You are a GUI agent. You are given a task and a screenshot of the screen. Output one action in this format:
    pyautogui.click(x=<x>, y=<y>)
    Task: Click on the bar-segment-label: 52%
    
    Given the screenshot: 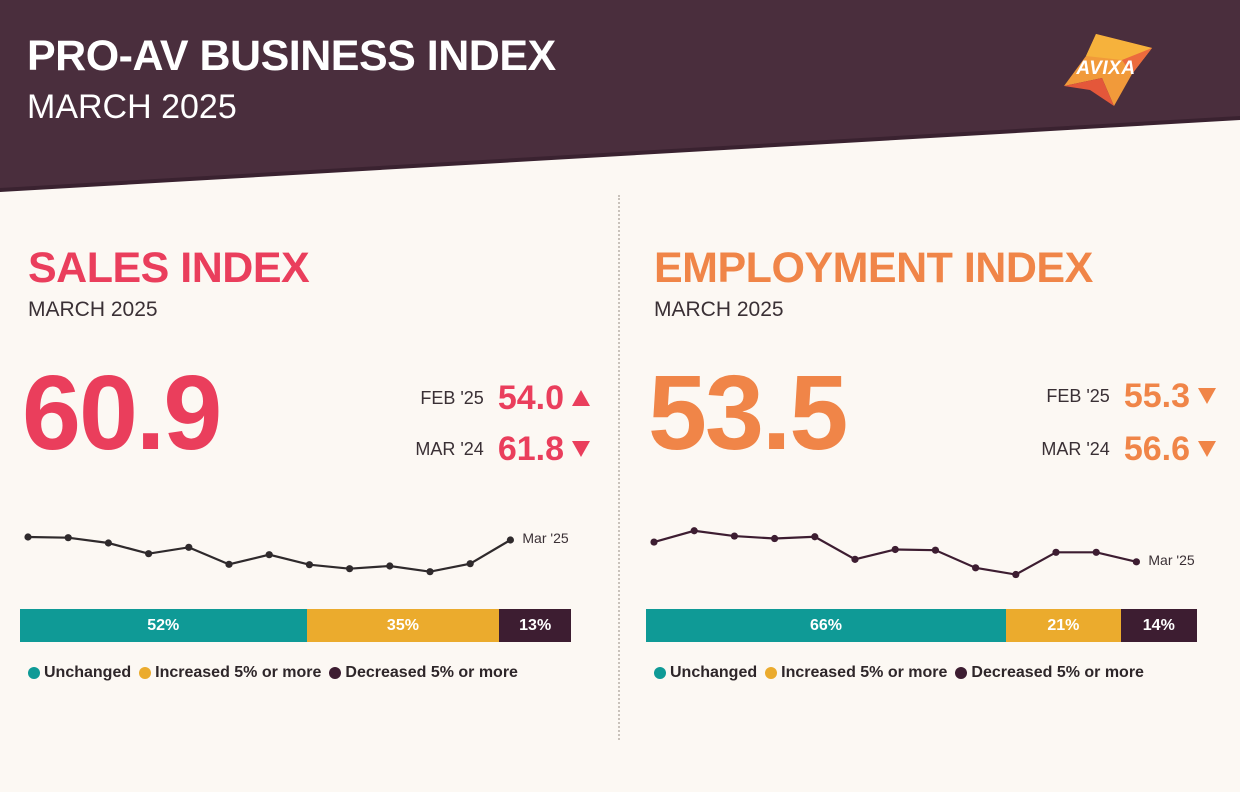 What is the action you would take?
    pyautogui.click(x=163, y=625)
    